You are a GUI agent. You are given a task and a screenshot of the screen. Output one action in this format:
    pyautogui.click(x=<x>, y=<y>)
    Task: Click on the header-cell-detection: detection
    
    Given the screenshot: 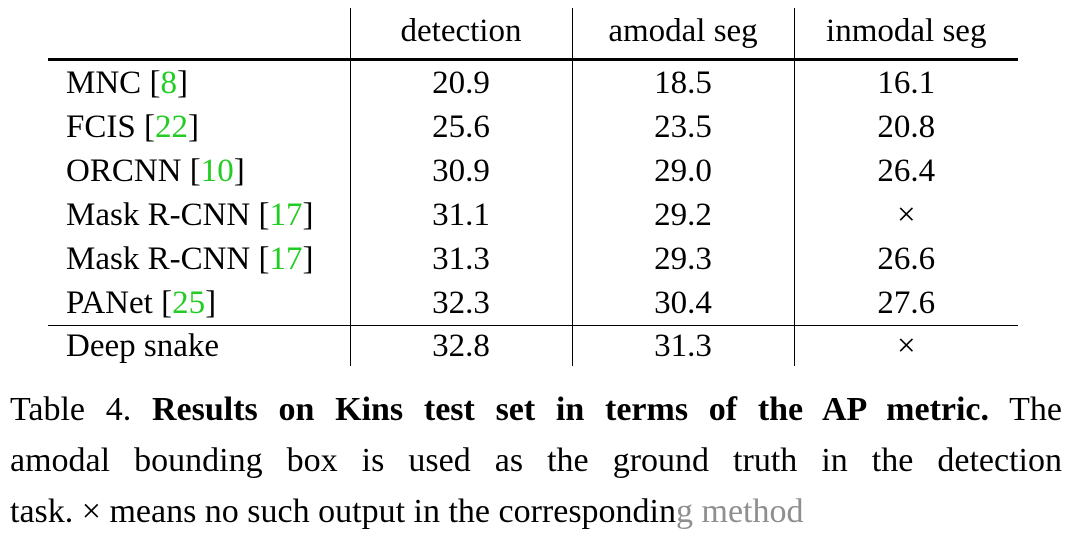 What is the action you would take?
    pyautogui.click(x=460, y=34)
    